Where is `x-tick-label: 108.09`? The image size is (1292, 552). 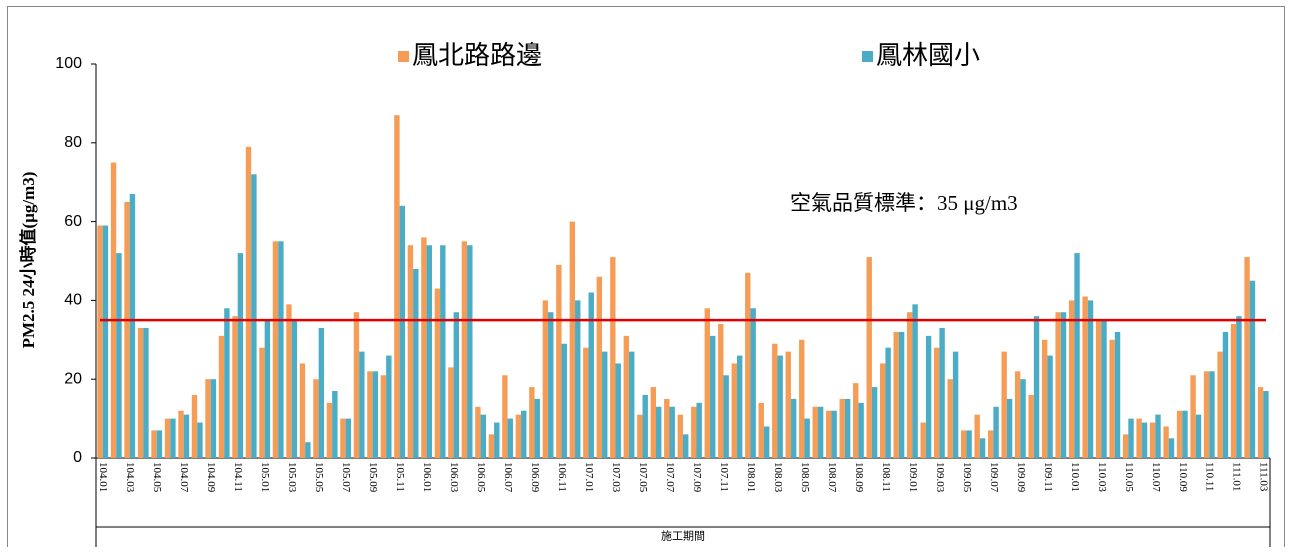 x-tick-label: 108.09 is located at coordinates (859, 477).